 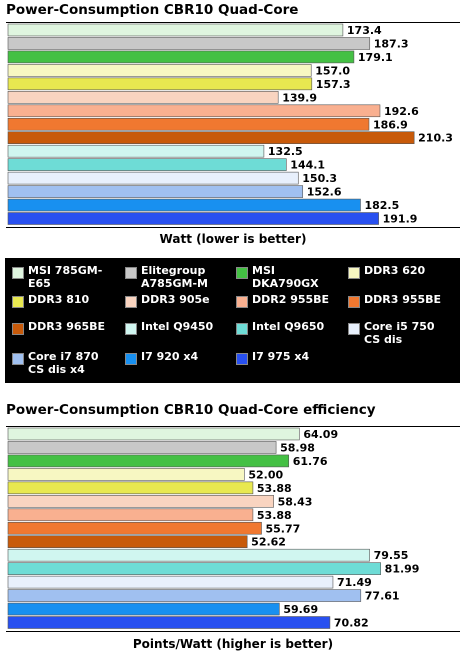 I want to click on chart-2-data-label: 58.43, so click(x=295, y=501).